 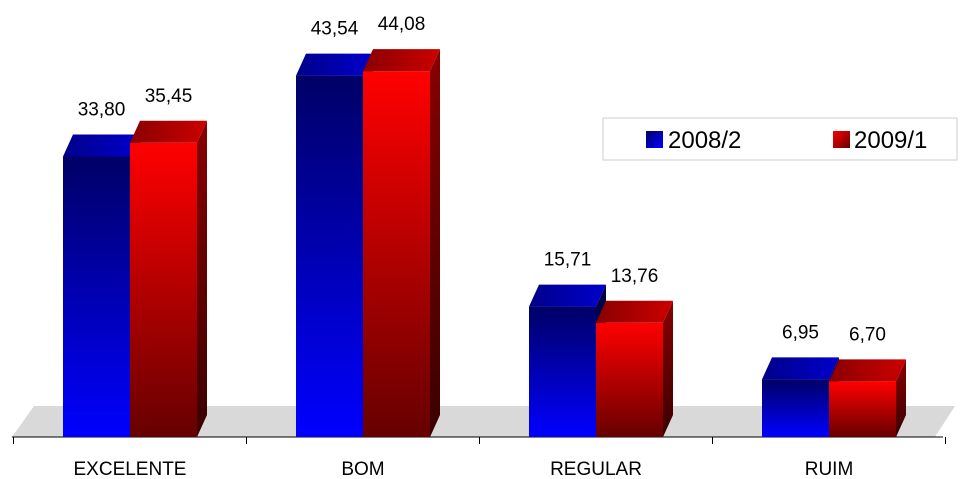 I want to click on category-label-ruim: RUIM, so click(x=829, y=469).